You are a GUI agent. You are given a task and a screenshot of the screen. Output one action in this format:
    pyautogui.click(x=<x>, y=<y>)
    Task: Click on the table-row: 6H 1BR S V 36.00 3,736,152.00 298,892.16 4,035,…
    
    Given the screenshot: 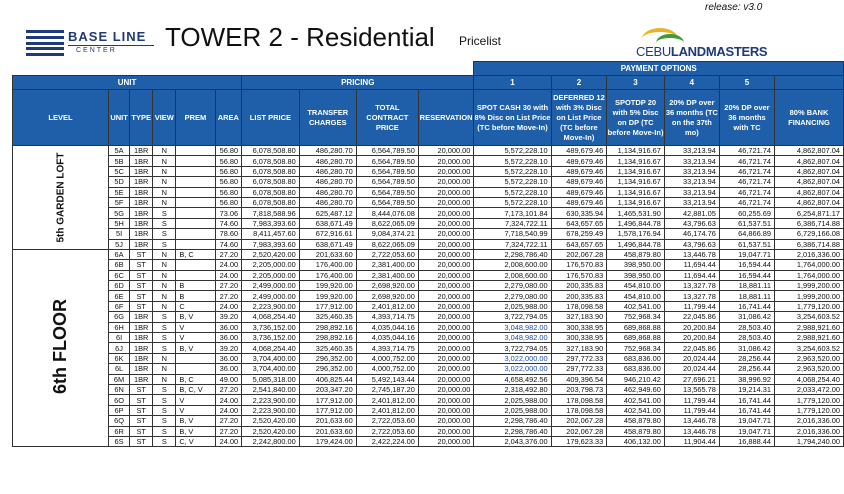 What is the action you would take?
    pyautogui.click(x=428, y=327)
    